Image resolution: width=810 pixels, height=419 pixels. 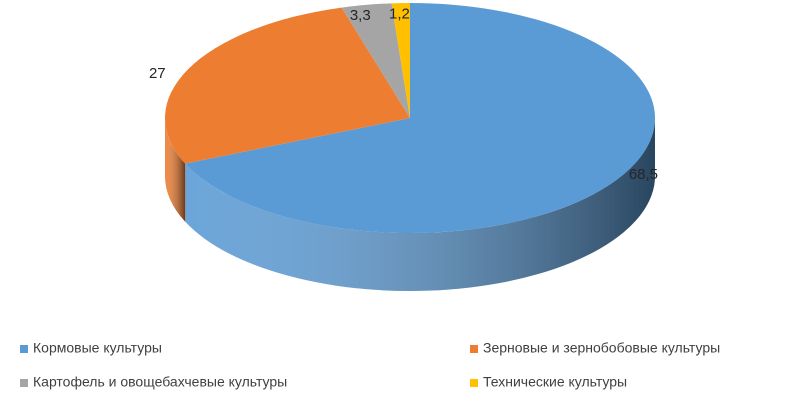 What do you see at coordinates (399, 14) in the screenshot?
I see `data-label: 1,2` at bounding box center [399, 14].